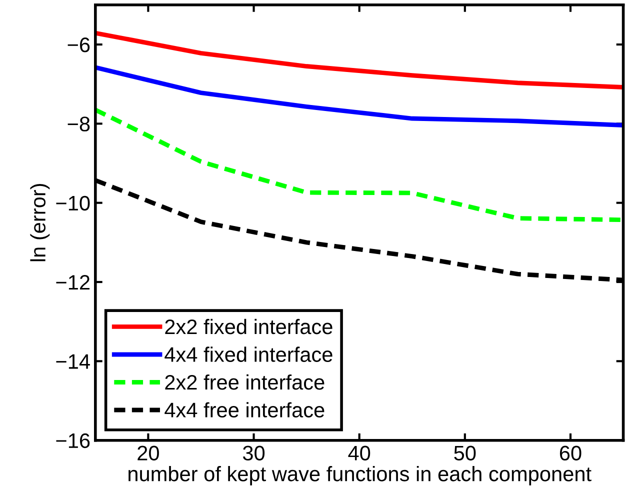  What do you see at coordinates (73, 440) in the screenshot?
I see `y-tick-label: −16` at bounding box center [73, 440].